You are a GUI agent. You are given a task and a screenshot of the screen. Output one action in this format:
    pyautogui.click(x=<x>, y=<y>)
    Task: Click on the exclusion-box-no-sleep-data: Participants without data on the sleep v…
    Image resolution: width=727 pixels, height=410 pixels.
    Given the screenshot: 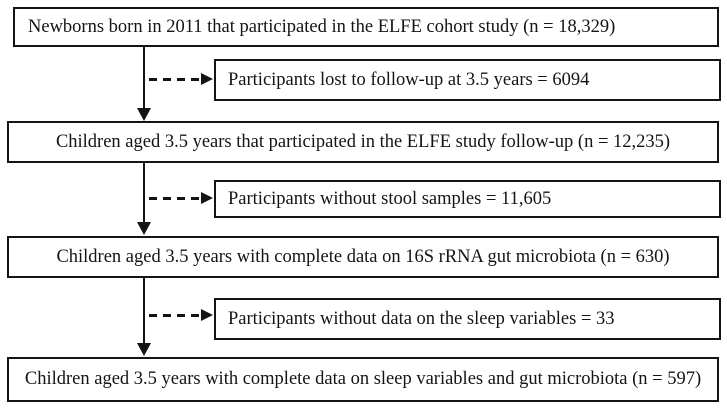 What is the action you would take?
    pyautogui.click(x=467, y=319)
    